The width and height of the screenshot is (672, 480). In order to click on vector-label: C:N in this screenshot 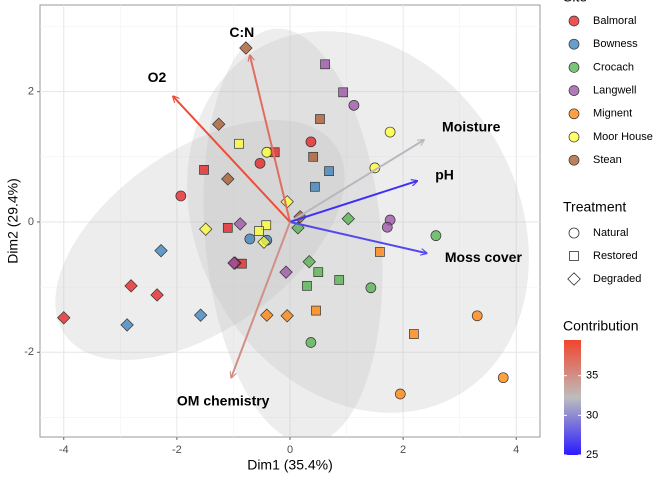, I will do `click(241, 32)`.